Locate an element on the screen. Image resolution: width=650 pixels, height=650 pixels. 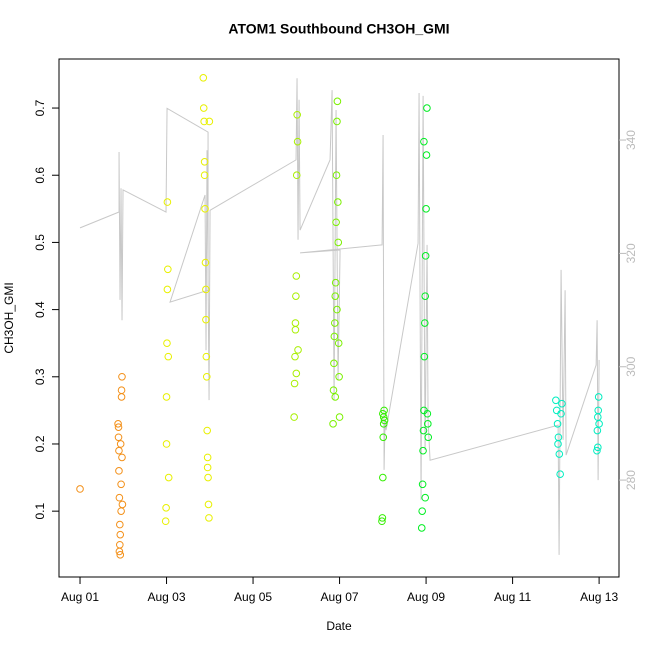
x-tick-label: Aug 07 is located at coordinates (340, 597).